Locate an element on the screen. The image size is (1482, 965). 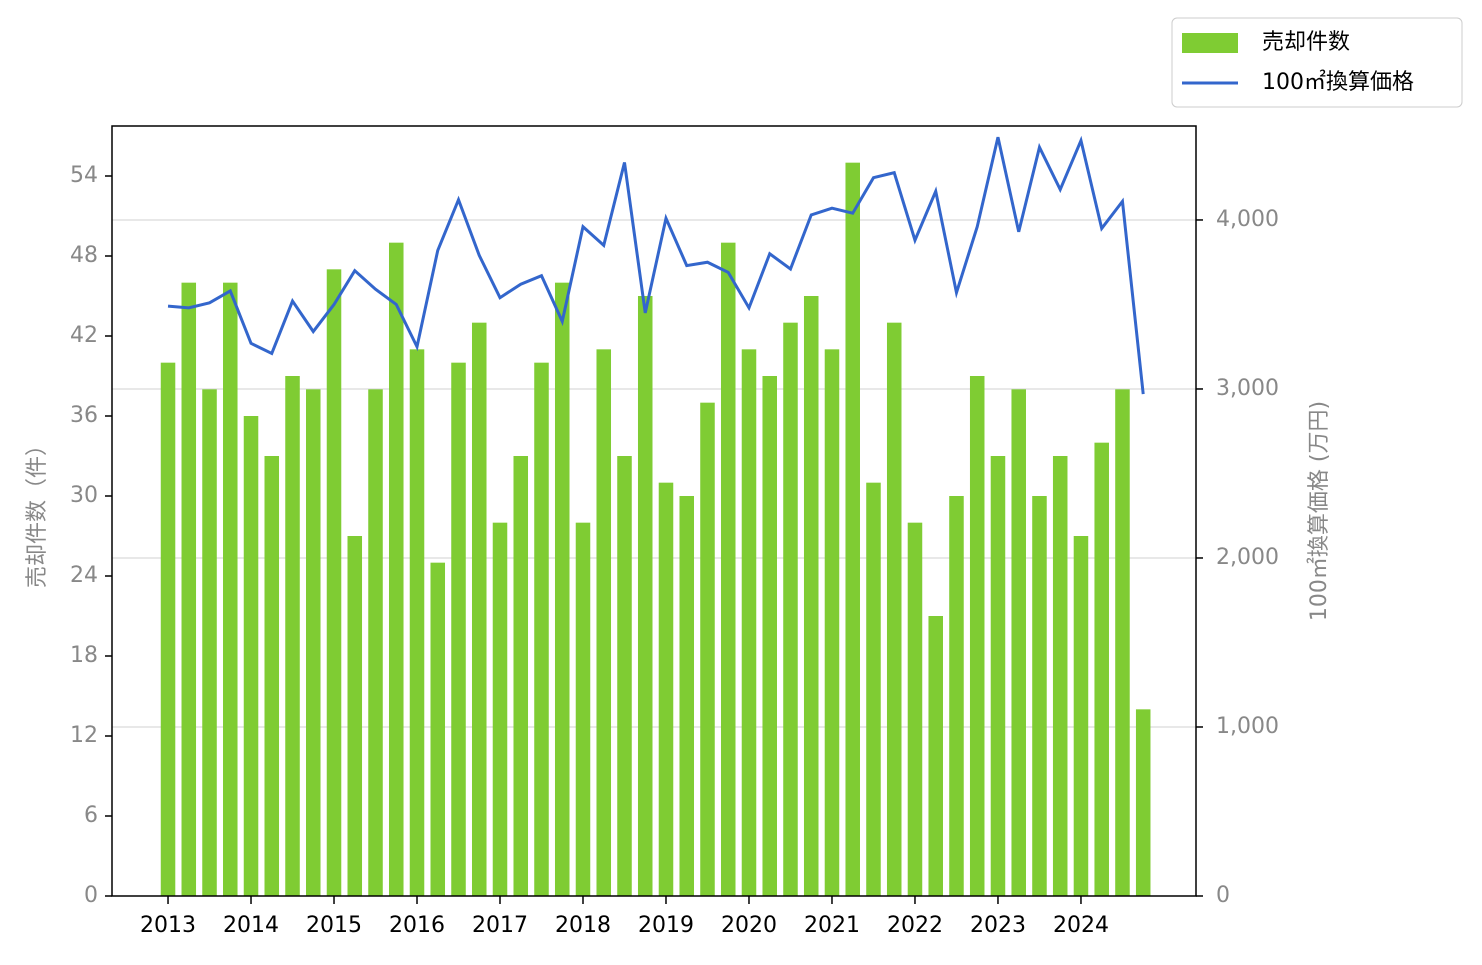
x-tick-label: 2014 is located at coordinates (251, 925).